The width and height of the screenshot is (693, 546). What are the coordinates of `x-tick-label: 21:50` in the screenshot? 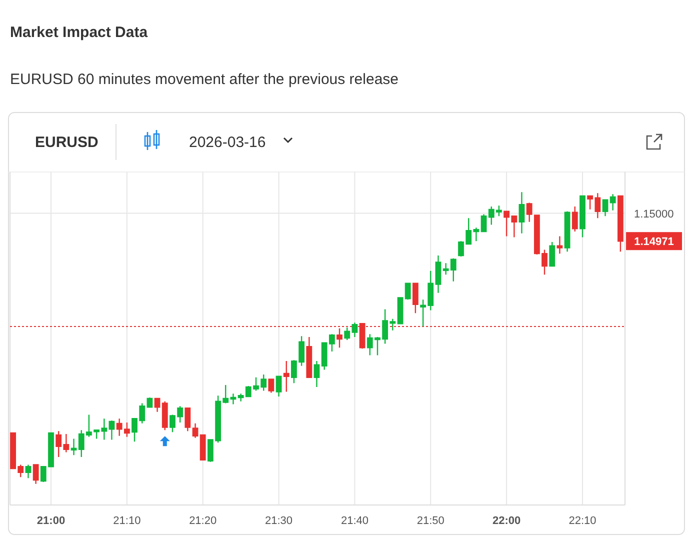 It's located at (430, 521).